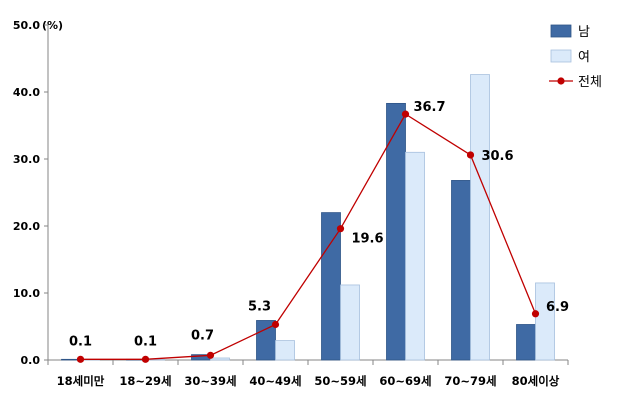 The width and height of the screenshot is (619, 401). I want to click on y-tick-label: 50.0, so click(26, 25).